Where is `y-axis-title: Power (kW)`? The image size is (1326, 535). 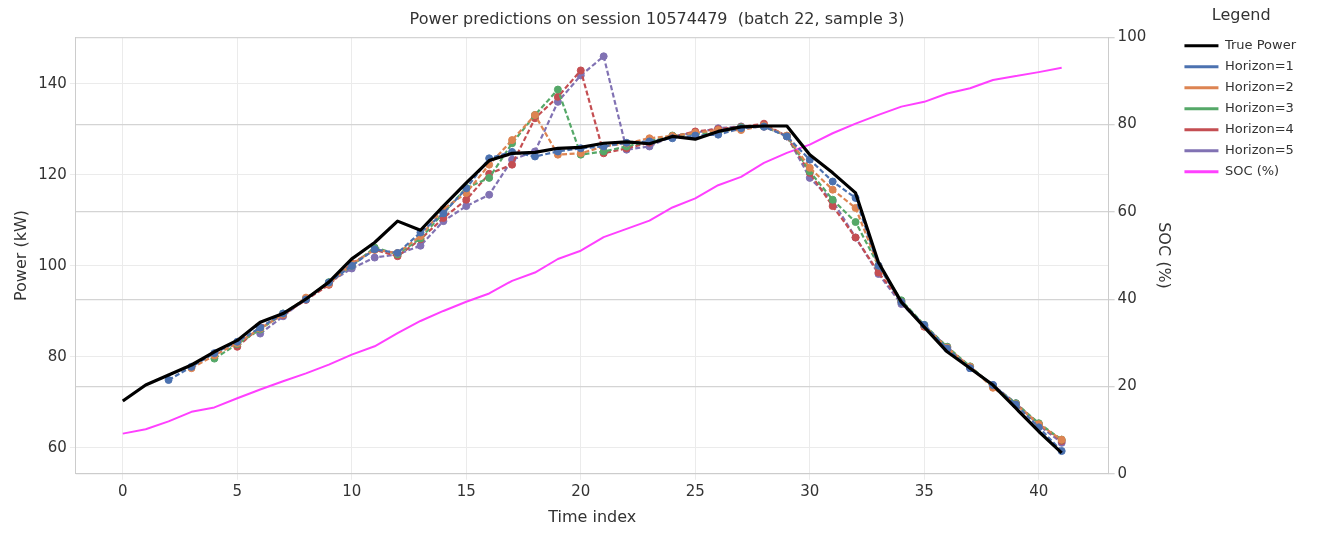 y-axis-title: Power (kW) is located at coordinates (20, 255).